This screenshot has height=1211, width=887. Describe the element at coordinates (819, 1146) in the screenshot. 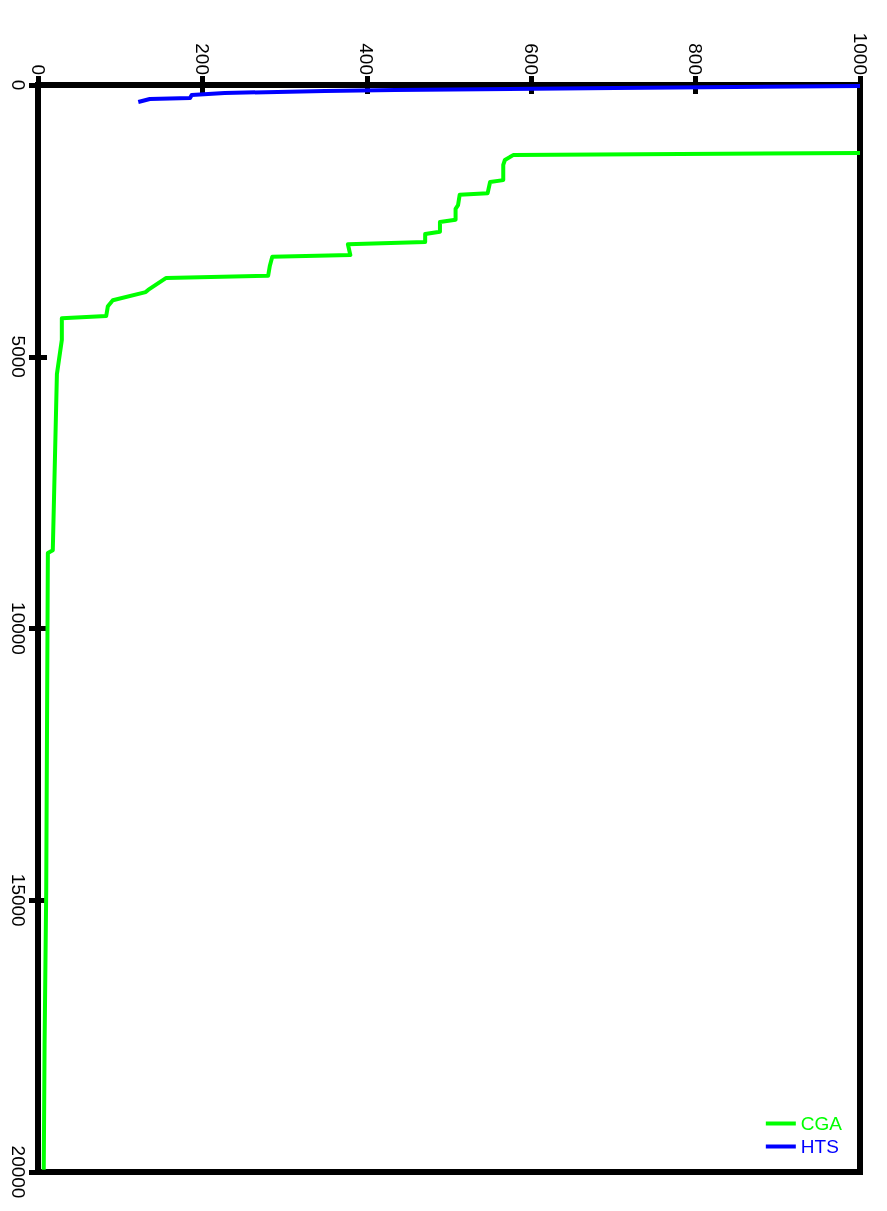

I see `legend-label: HTS` at that location.